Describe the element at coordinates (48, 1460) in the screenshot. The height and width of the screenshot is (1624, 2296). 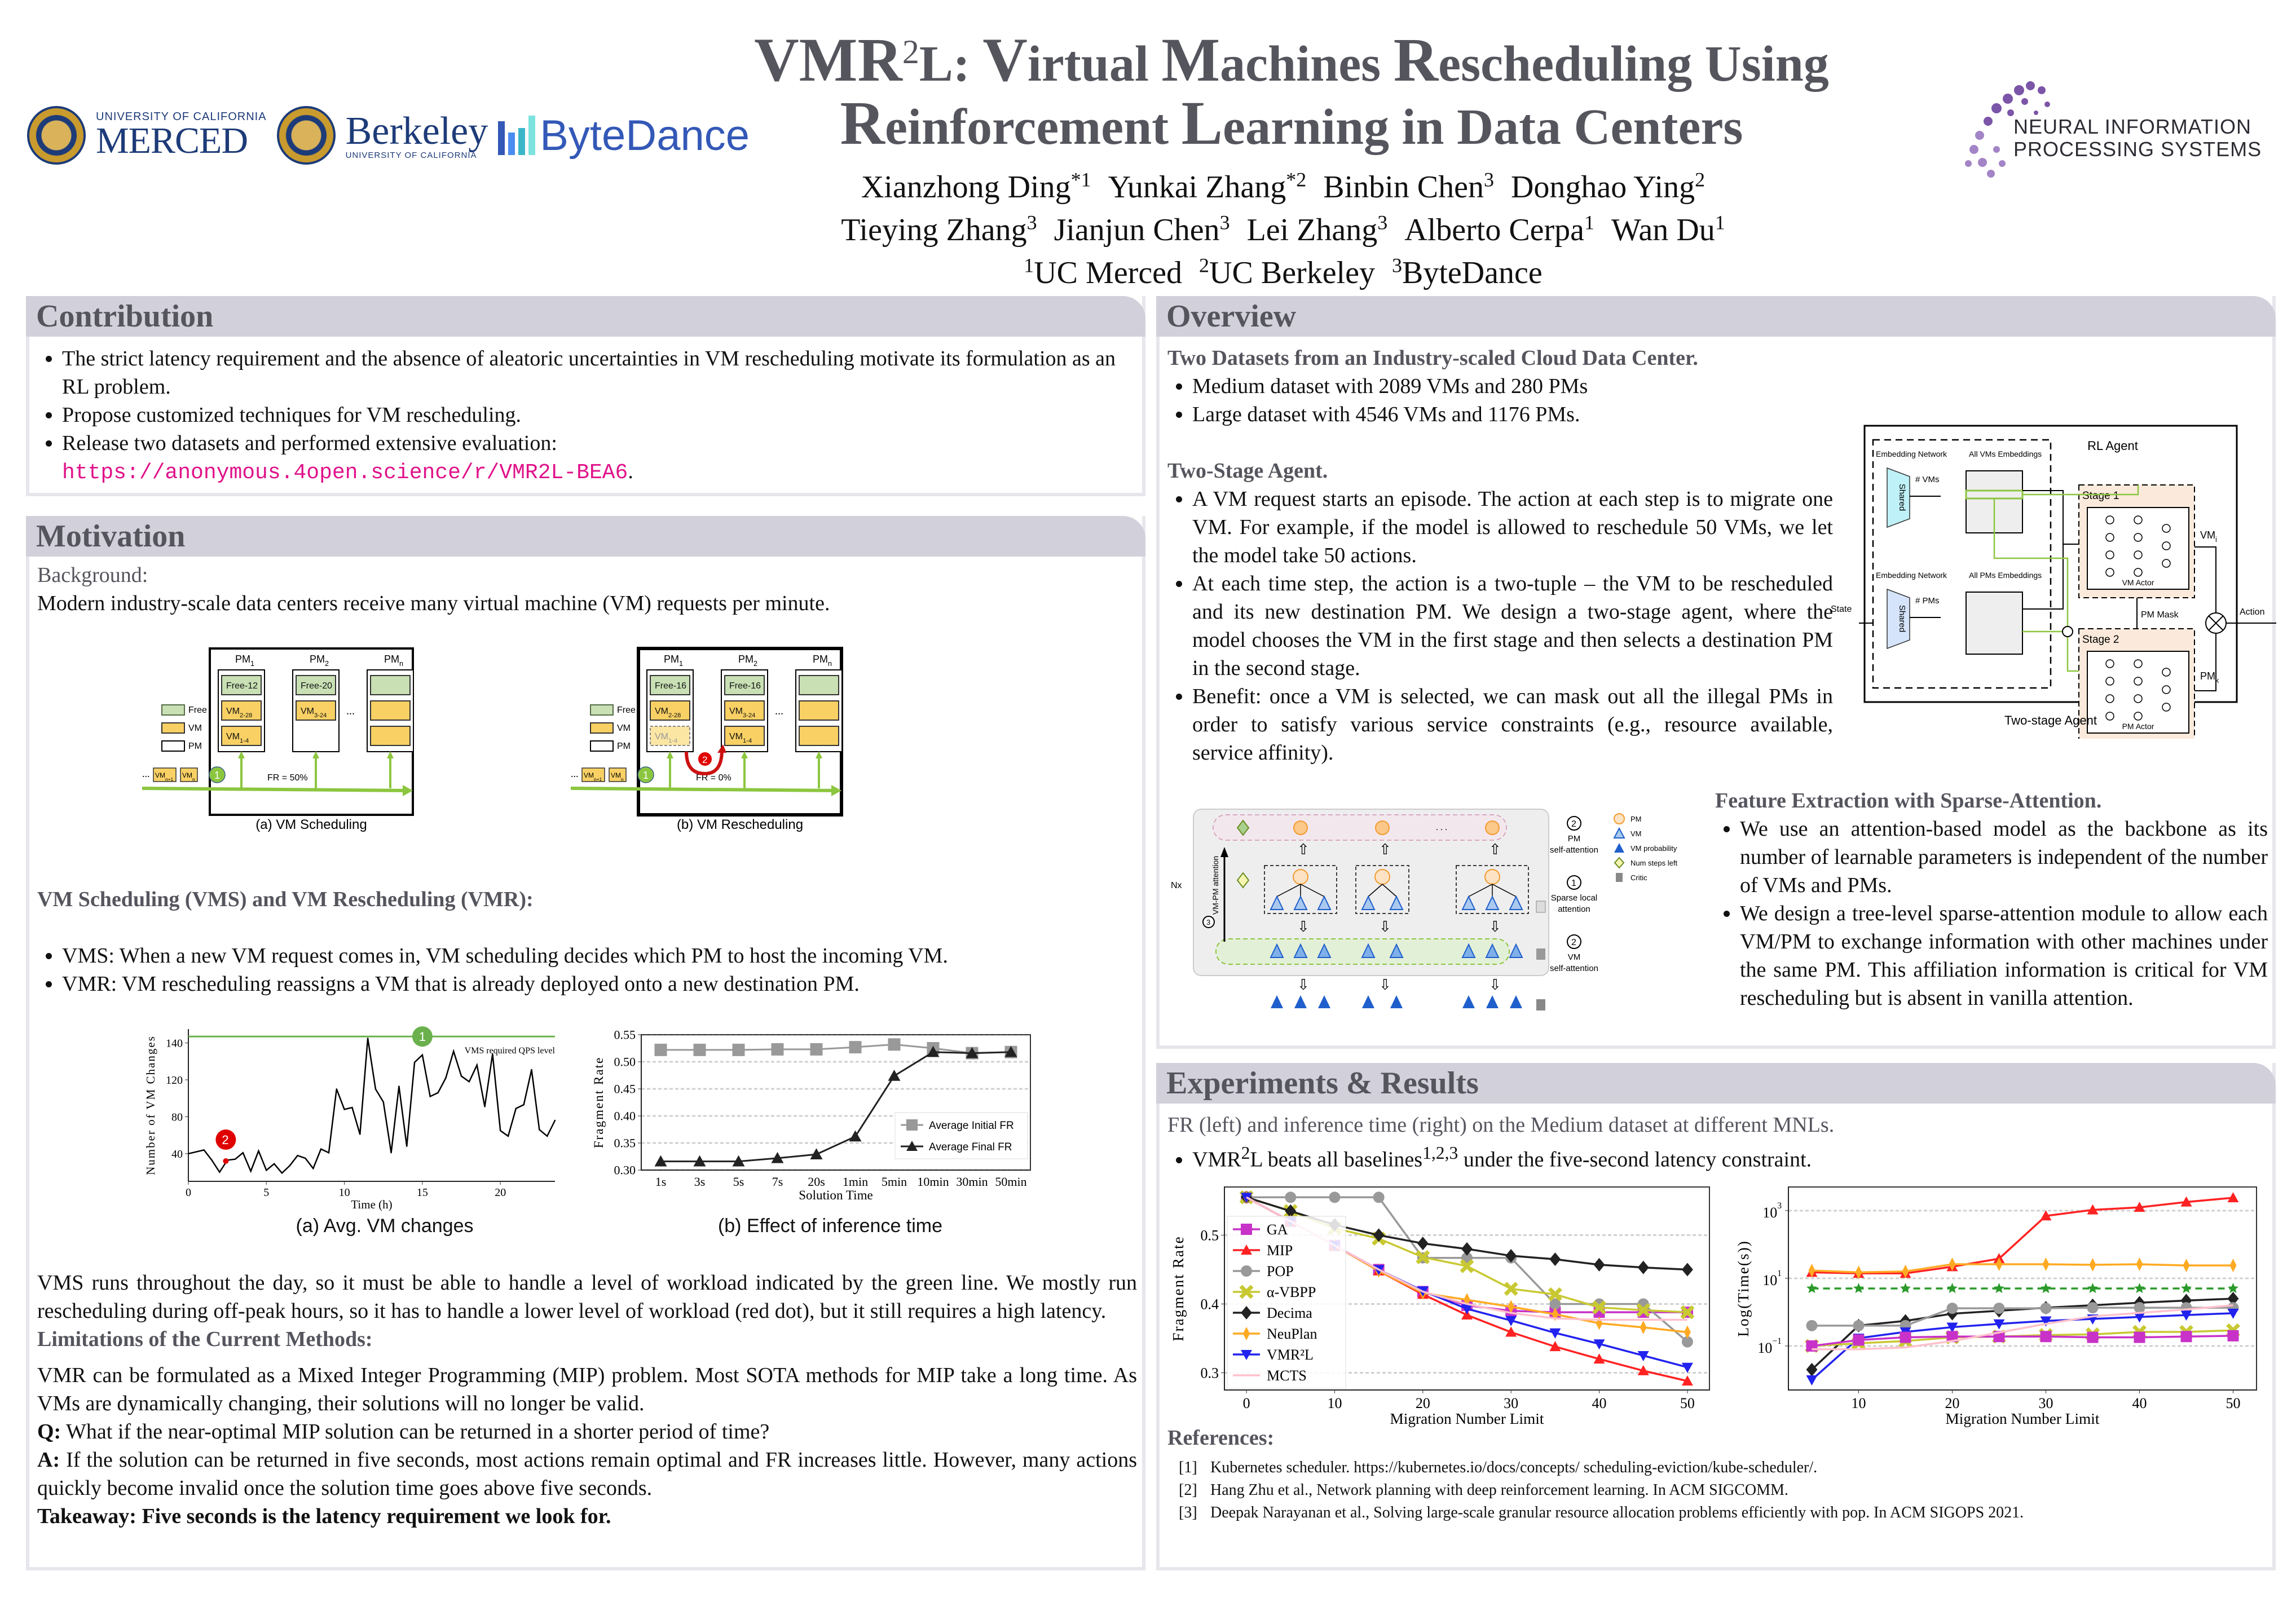
I see `answer-label: A:` at that location.